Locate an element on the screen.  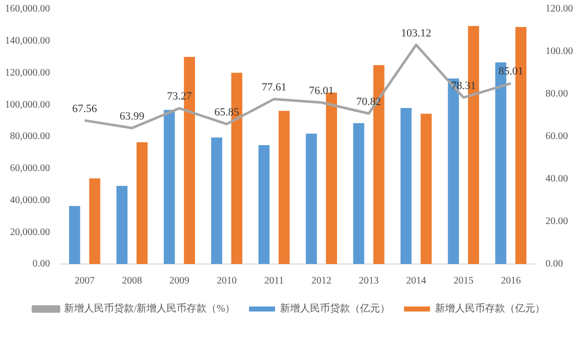
y2-tick-label: 60.00 is located at coordinates (557, 136).